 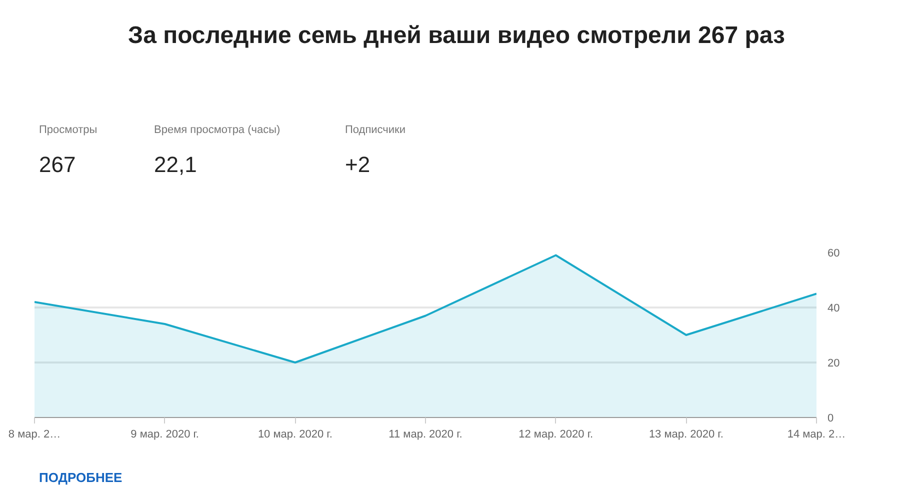 What do you see at coordinates (176, 164) in the screenshot?
I see `text: 22,1` at bounding box center [176, 164].